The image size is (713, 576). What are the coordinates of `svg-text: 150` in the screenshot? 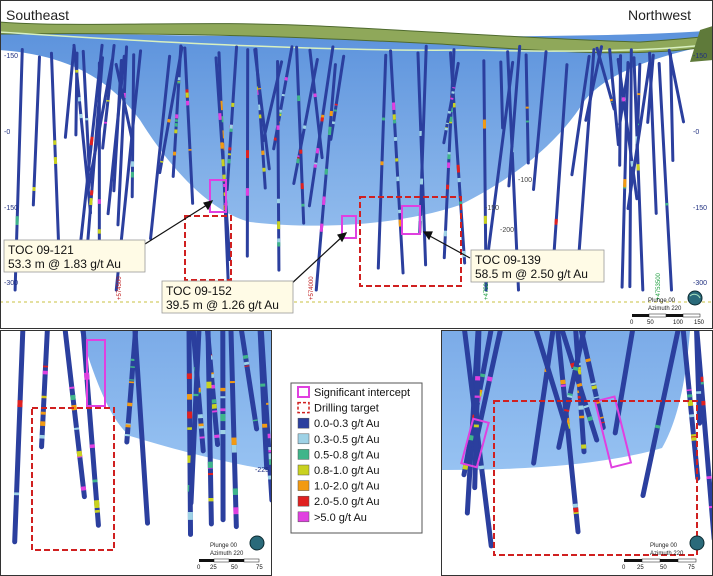 It's located at (699, 323).